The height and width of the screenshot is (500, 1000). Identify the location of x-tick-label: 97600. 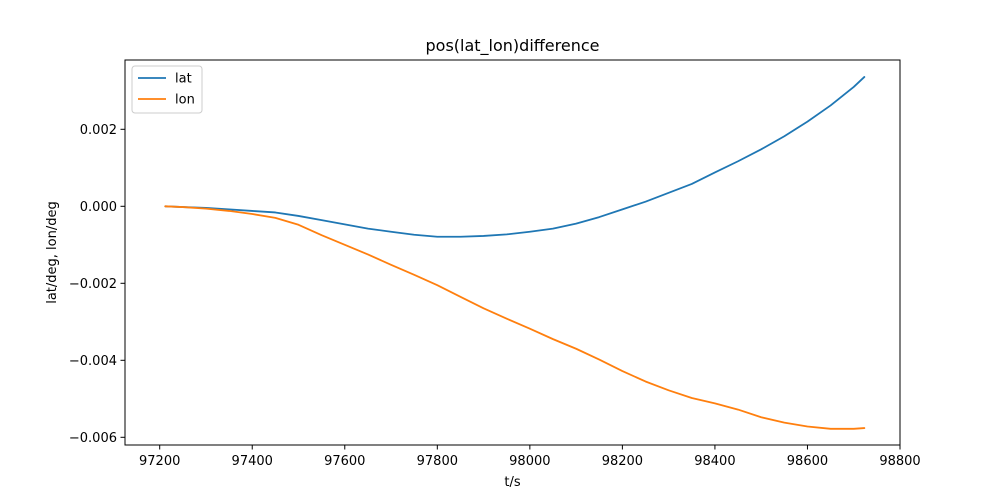
(344, 461).